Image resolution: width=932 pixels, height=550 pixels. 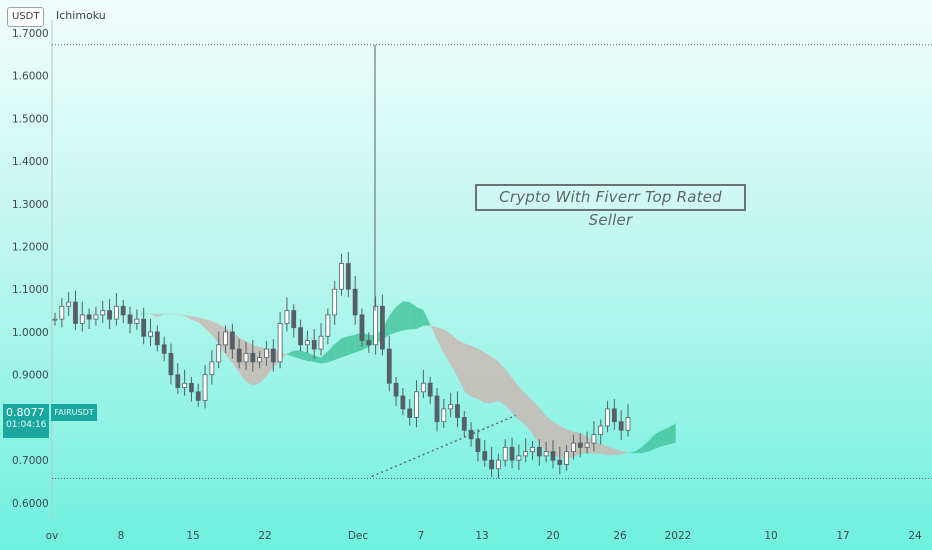 I want to click on x-tick-label: 22, so click(x=264, y=536).